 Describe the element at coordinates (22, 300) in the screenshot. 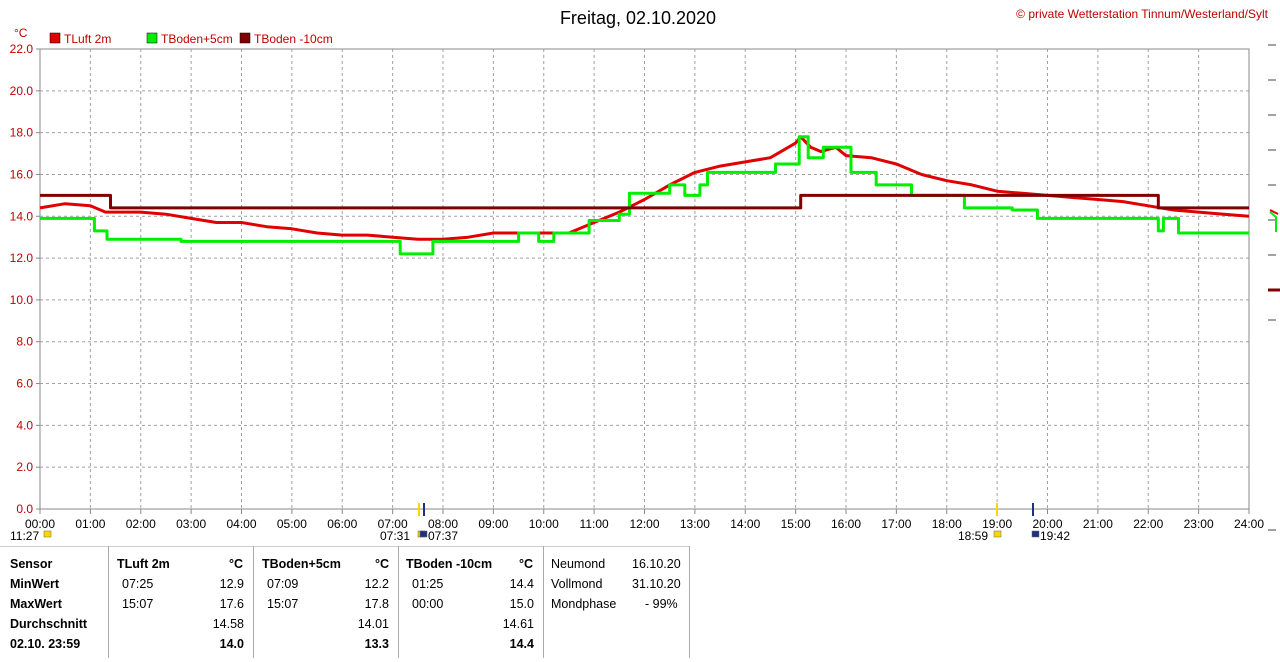

I see `y-tick-label: 10.0` at that location.